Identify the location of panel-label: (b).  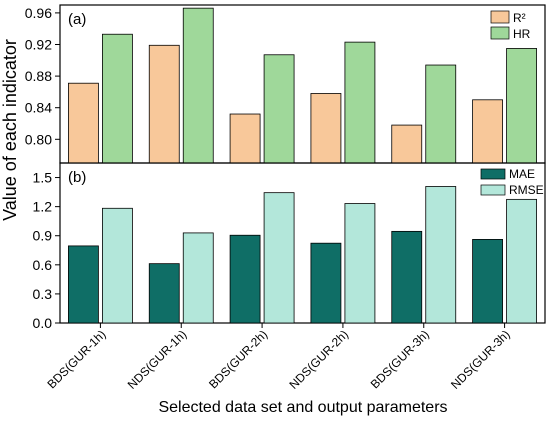
(77, 177).